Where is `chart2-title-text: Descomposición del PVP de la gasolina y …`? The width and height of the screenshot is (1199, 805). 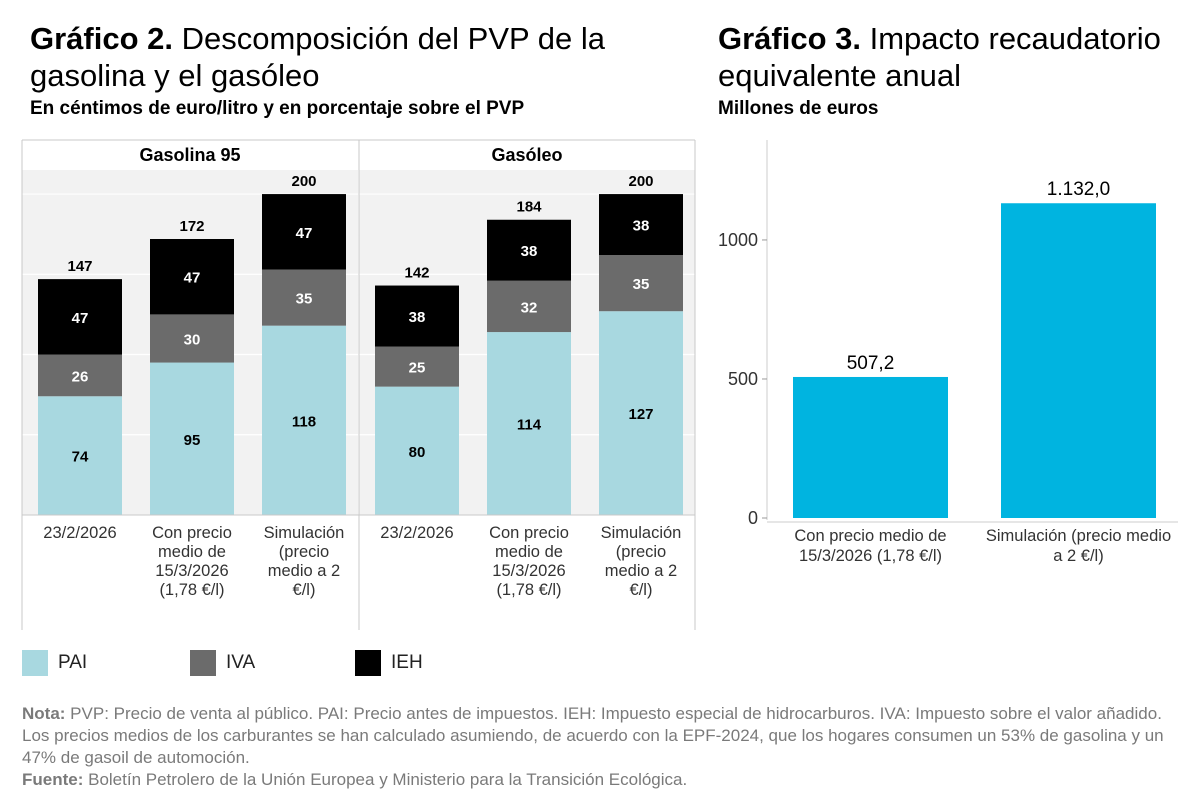
chart2-title-text: Descomposición del PVP de la gasolina y … is located at coordinates (317, 57).